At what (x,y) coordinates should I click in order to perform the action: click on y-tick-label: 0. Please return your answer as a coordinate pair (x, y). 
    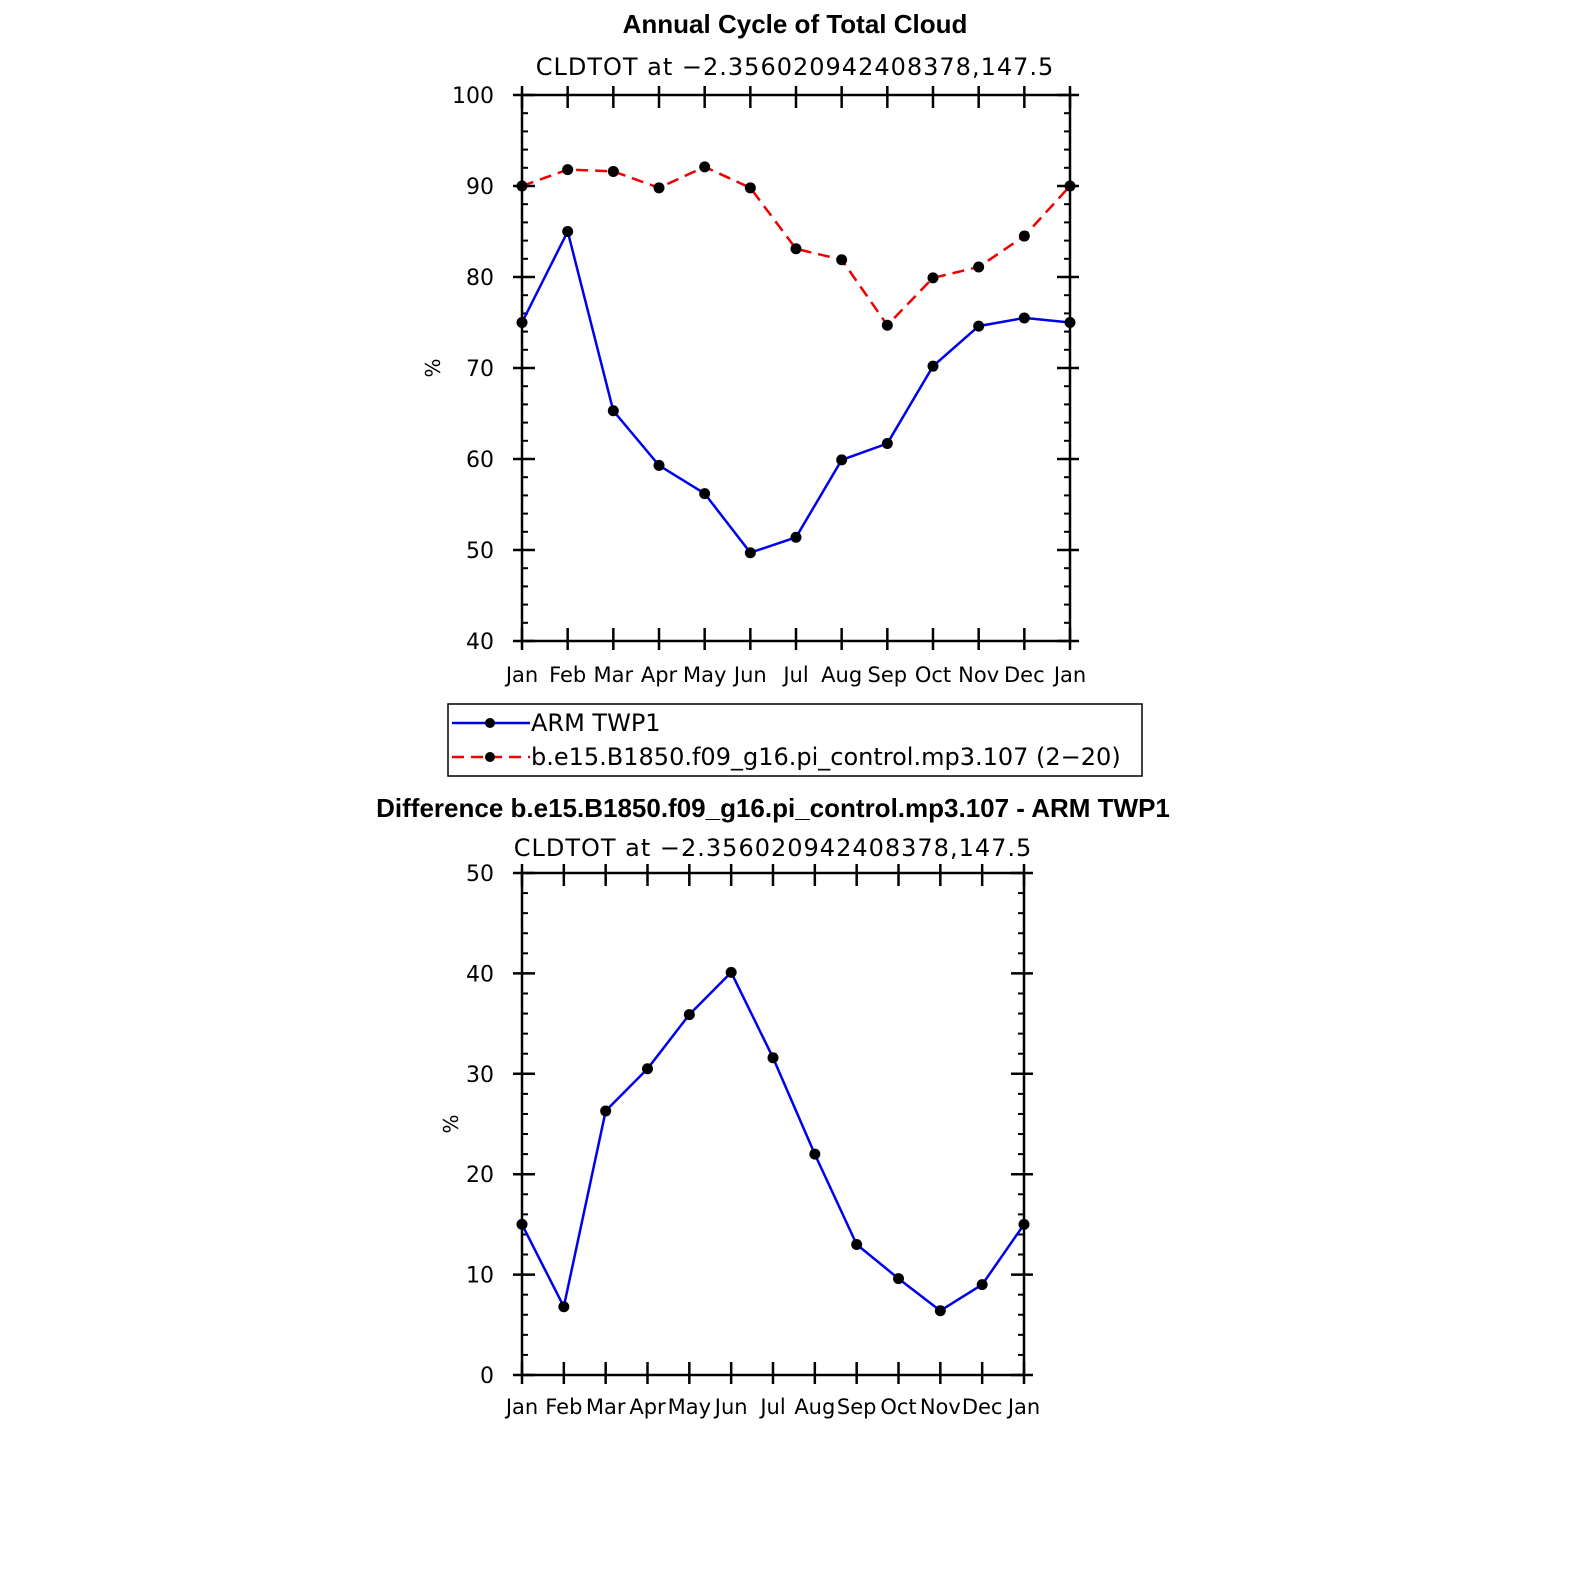
    Looking at the image, I should click on (487, 1376).